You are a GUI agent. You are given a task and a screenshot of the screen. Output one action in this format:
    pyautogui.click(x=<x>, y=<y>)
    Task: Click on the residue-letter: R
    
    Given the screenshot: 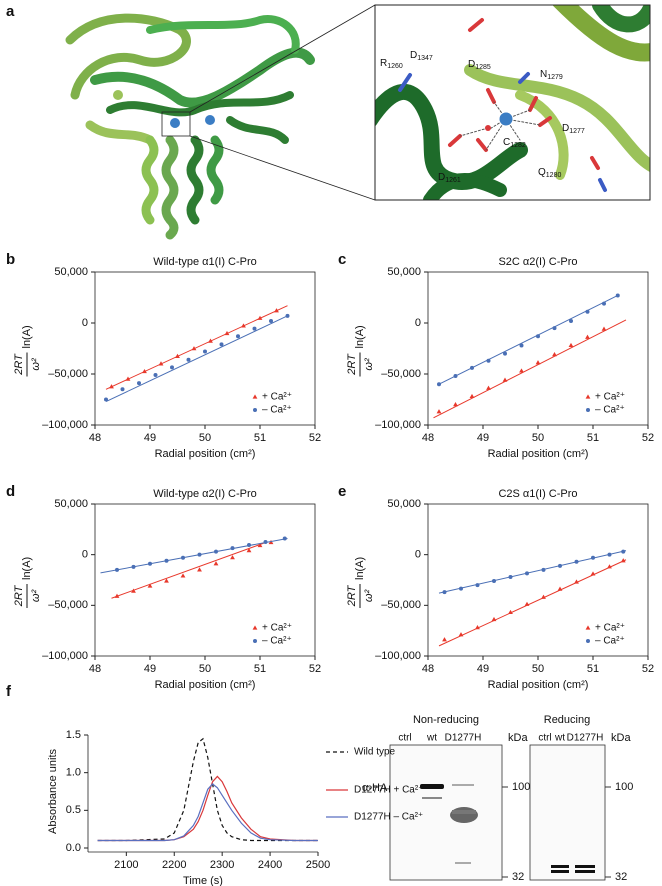 What is the action you would take?
    pyautogui.click(x=383, y=63)
    